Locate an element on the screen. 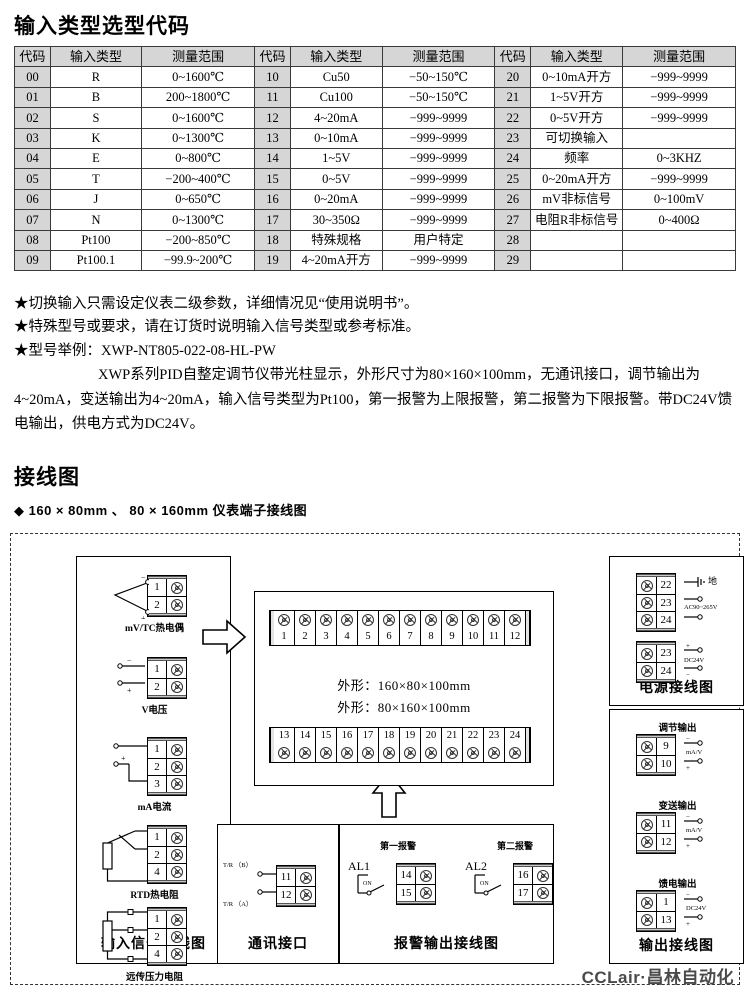  svg-text: ON is located at coordinates (367, 884).